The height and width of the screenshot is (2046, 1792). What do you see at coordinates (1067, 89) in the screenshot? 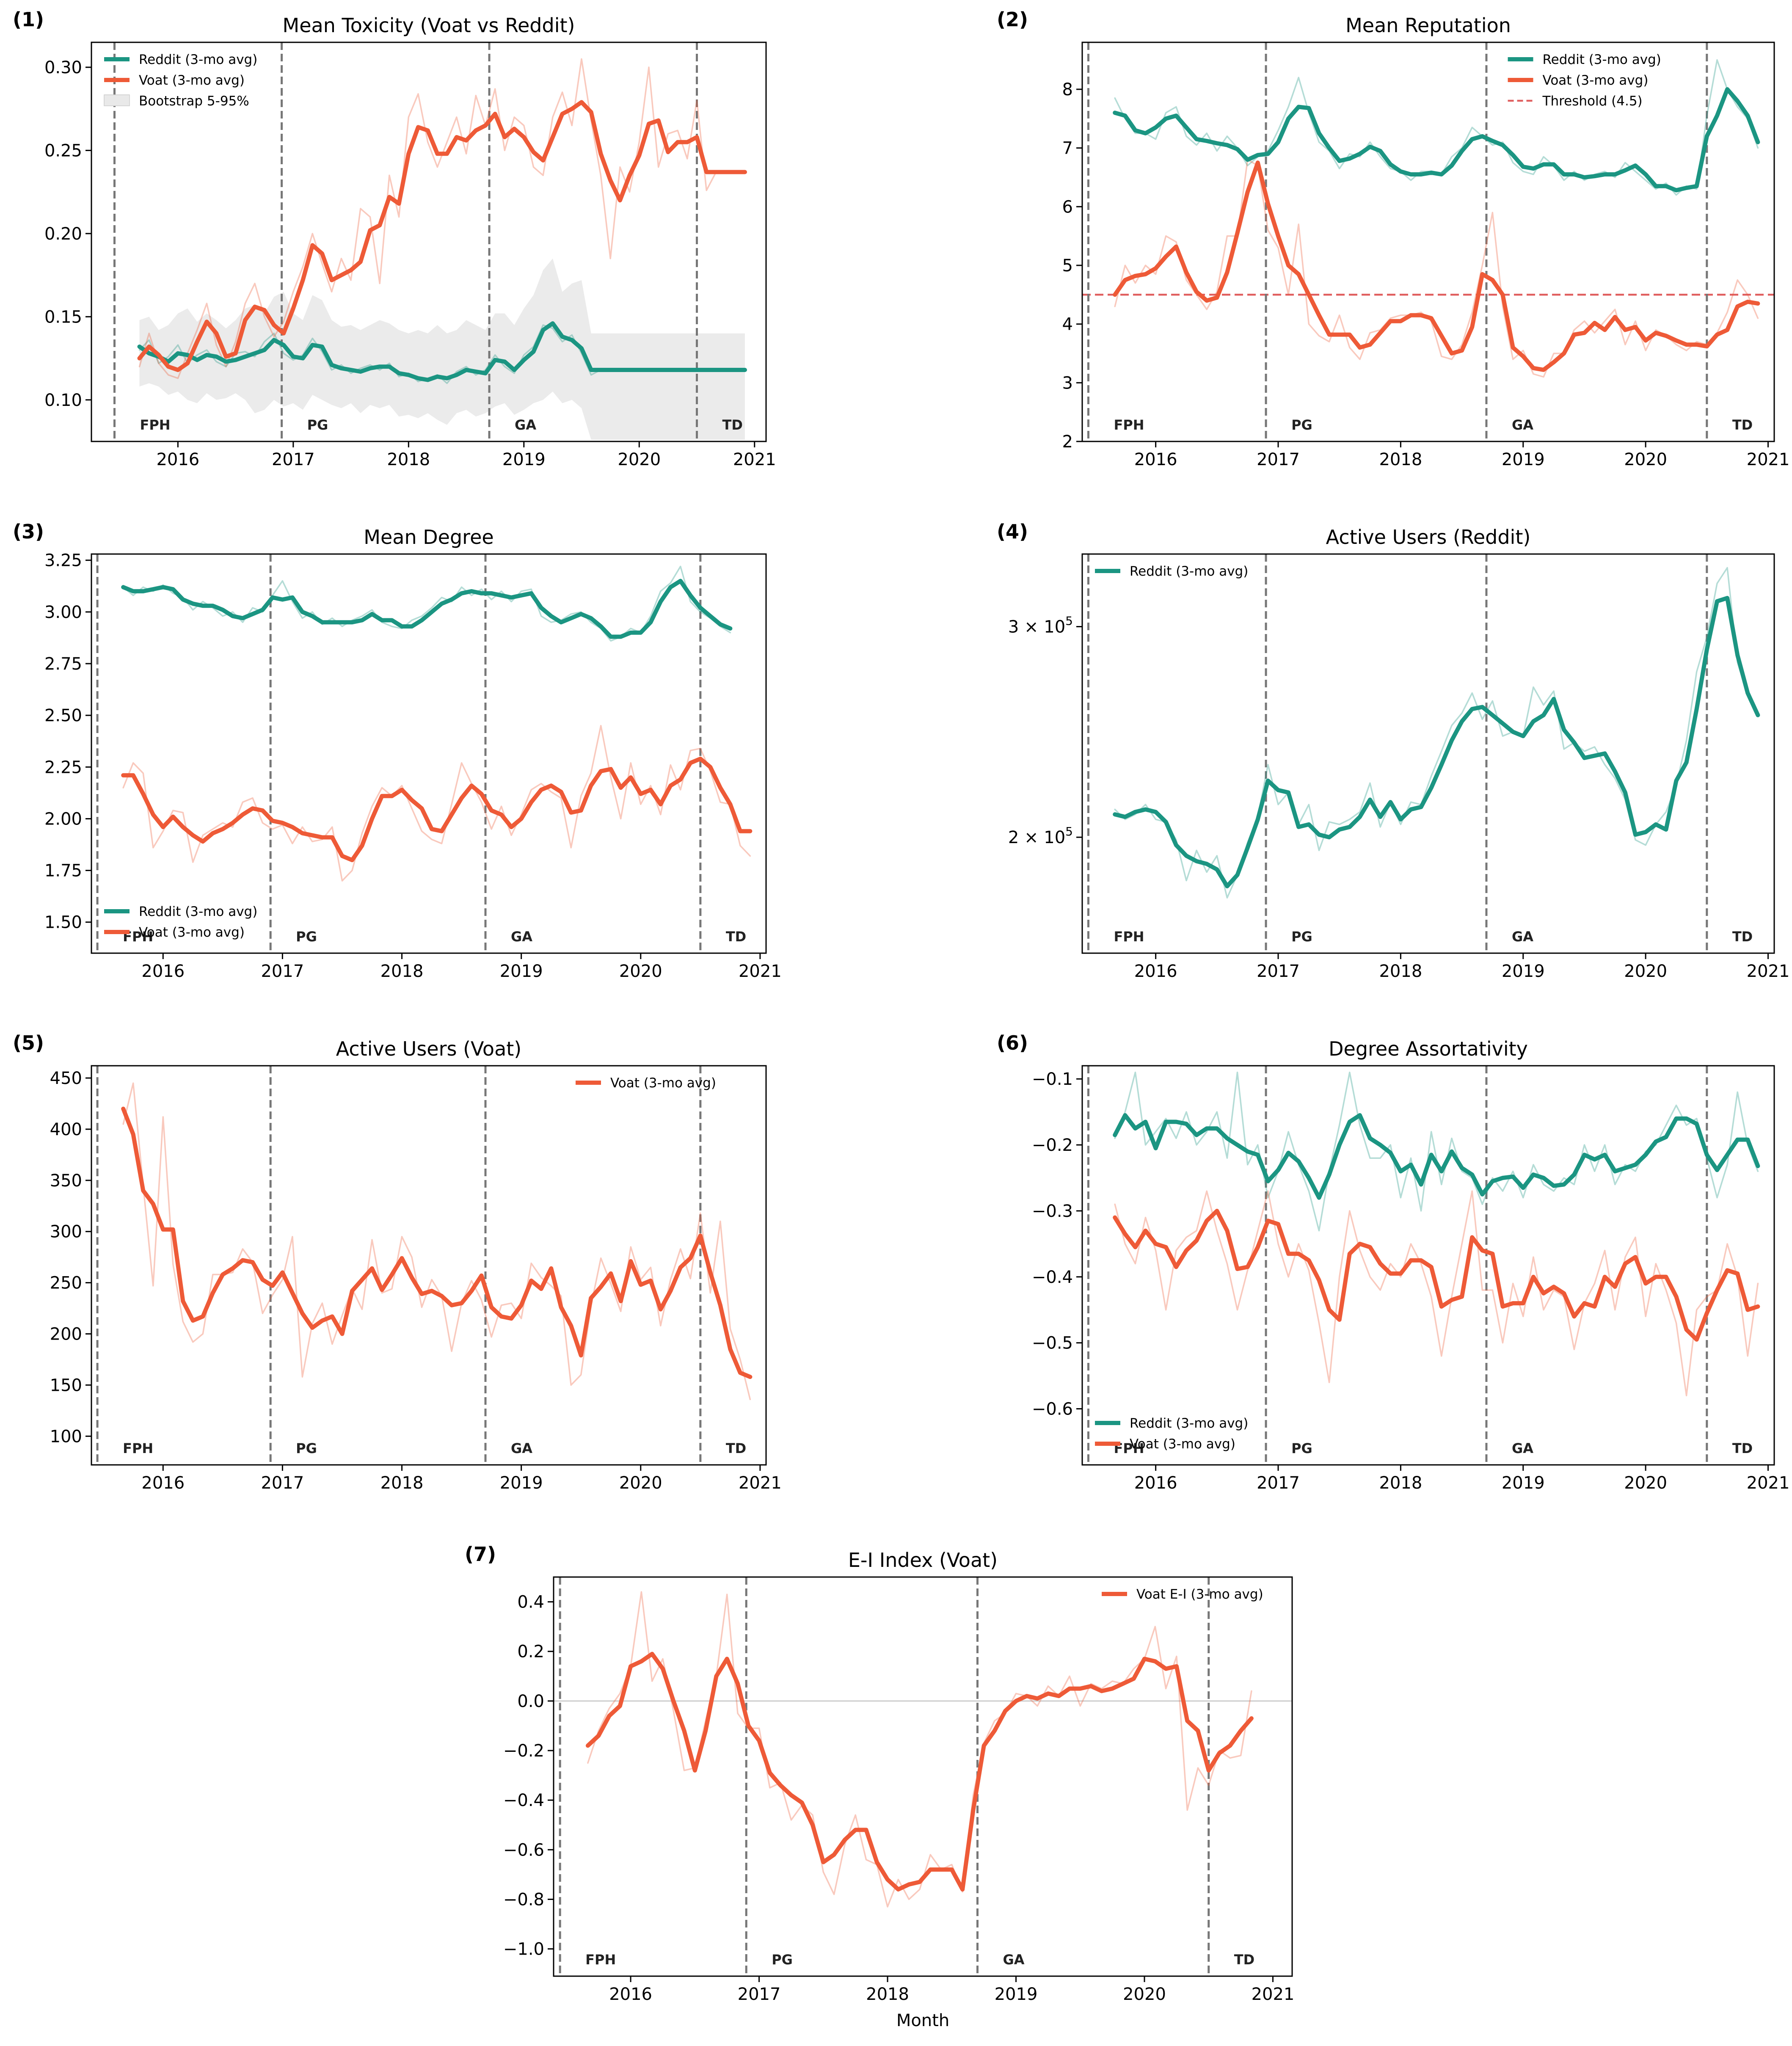
I see `y-tick-label: 8` at bounding box center [1067, 89].